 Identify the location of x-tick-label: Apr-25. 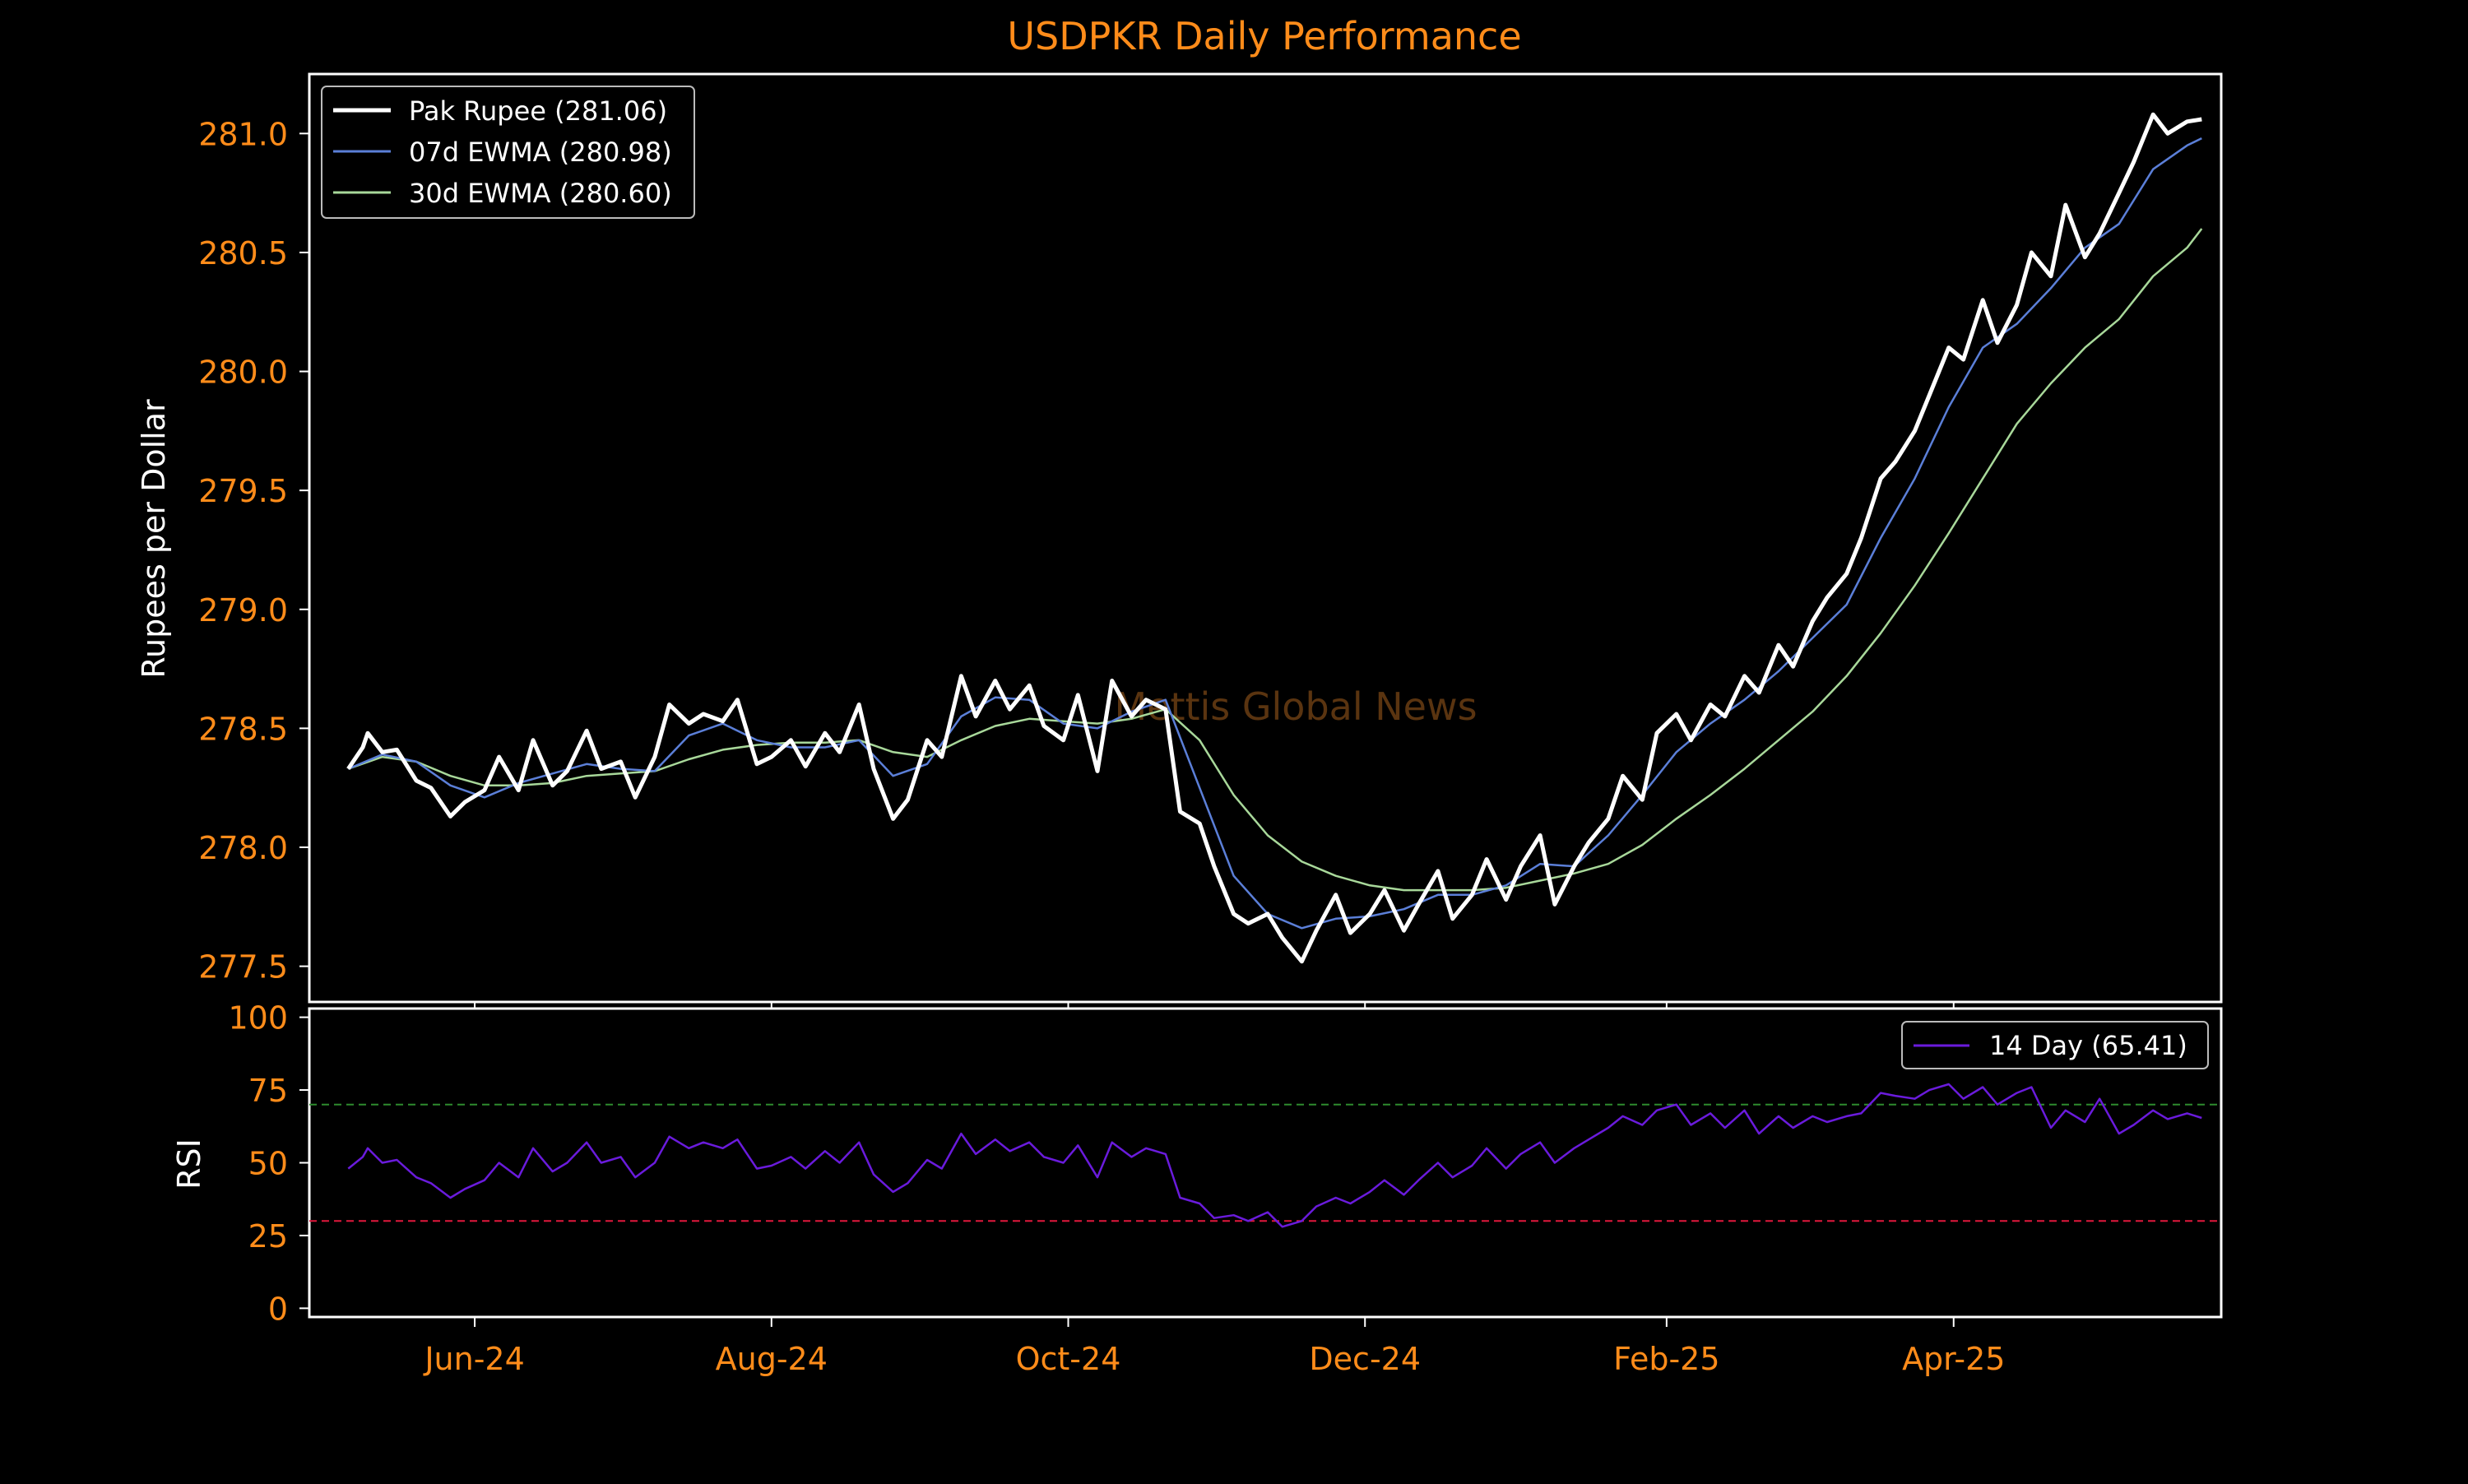
(1953, 1359).